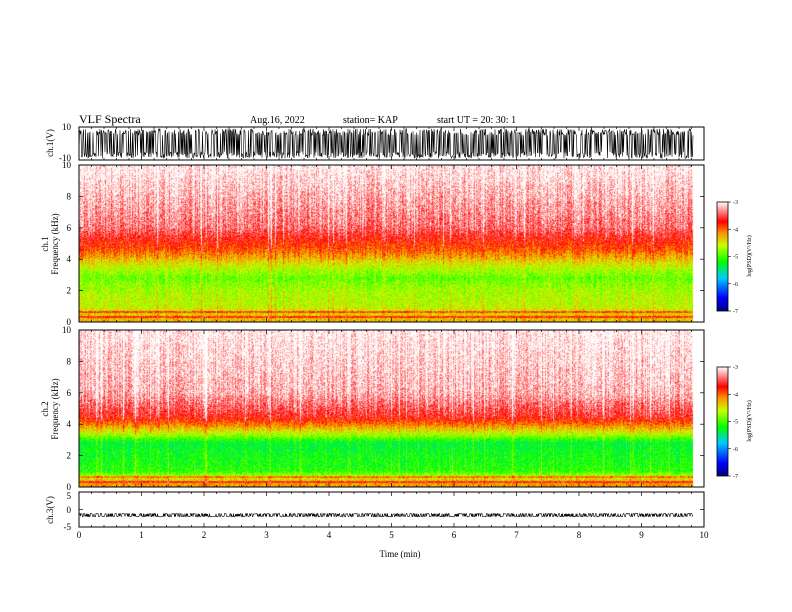 This screenshot has height=612, width=792. I want to click on ch2-ytick-label: 10, so click(67, 330).